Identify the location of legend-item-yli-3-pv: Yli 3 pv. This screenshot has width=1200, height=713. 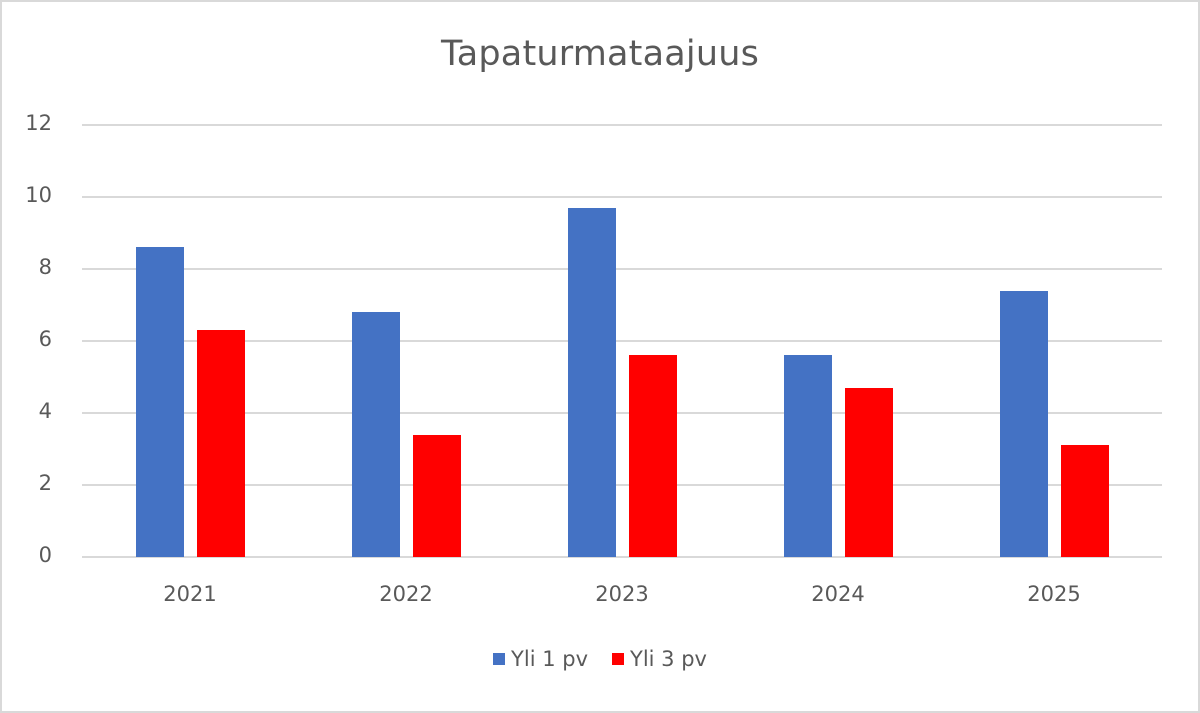
(659, 659).